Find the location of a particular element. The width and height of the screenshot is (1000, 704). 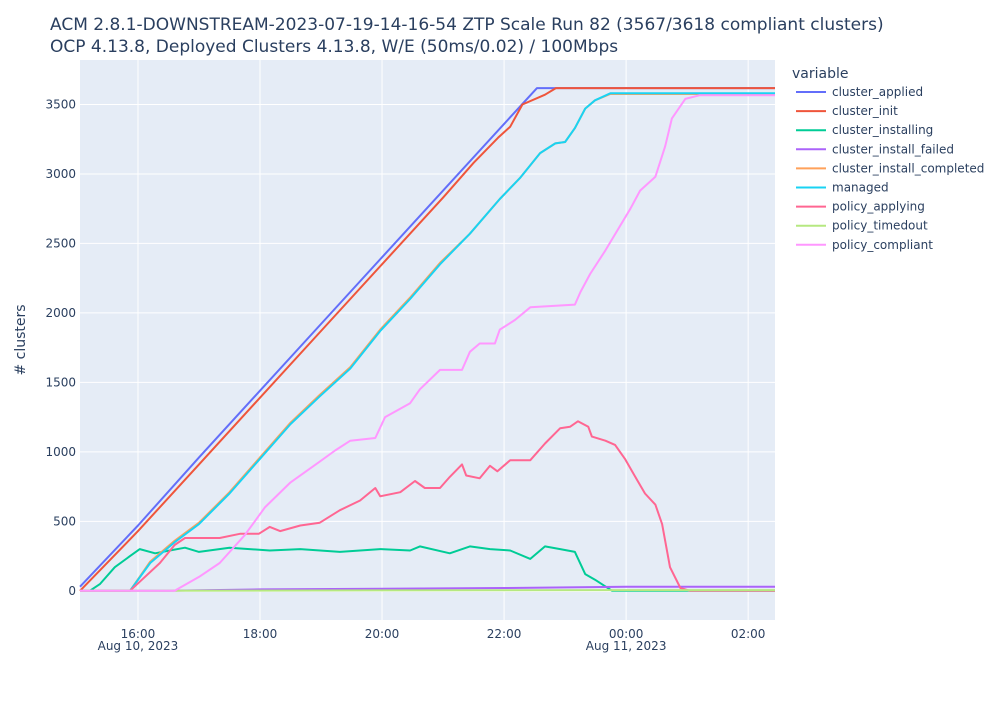

series-line-cluster_installing is located at coordinates (427, 568).